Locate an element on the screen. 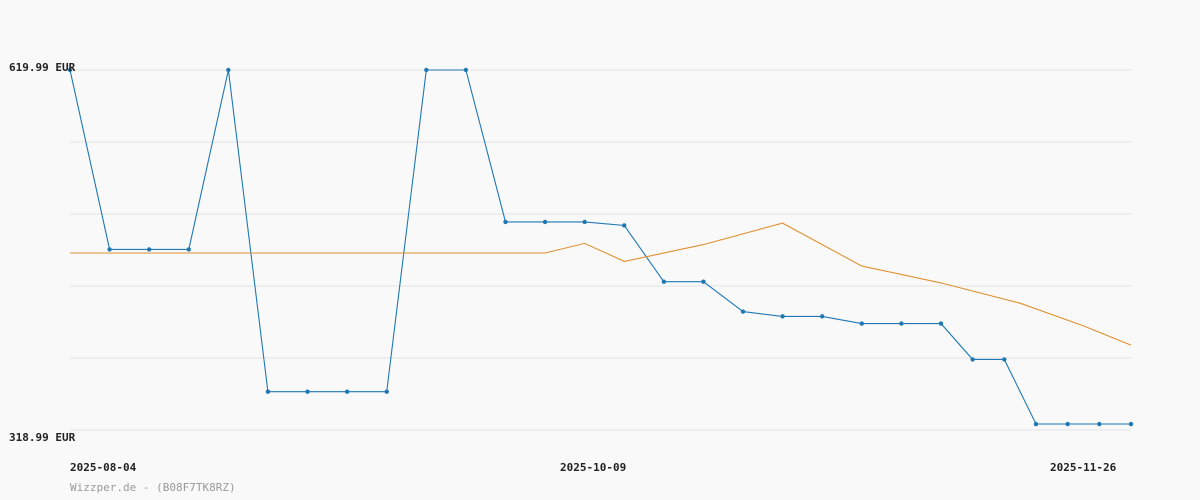 The width and height of the screenshot is (1200, 500). y-tick-label-min: 318.99 EUR is located at coordinates (42, 437).